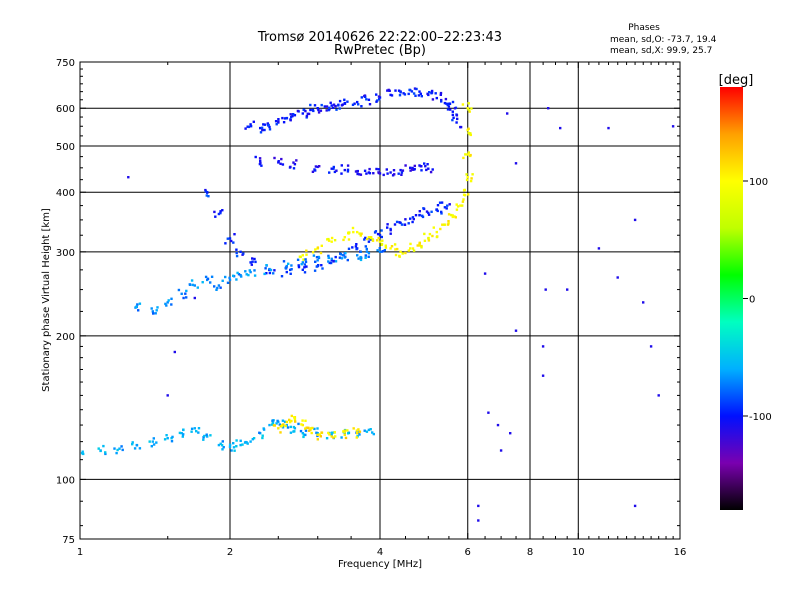 This screenshot has width=800, height=600. What do you see at coordinates (65, 109) in the screenshot?
I see `y-tick-label: 600` at bounding box center [65, 109].